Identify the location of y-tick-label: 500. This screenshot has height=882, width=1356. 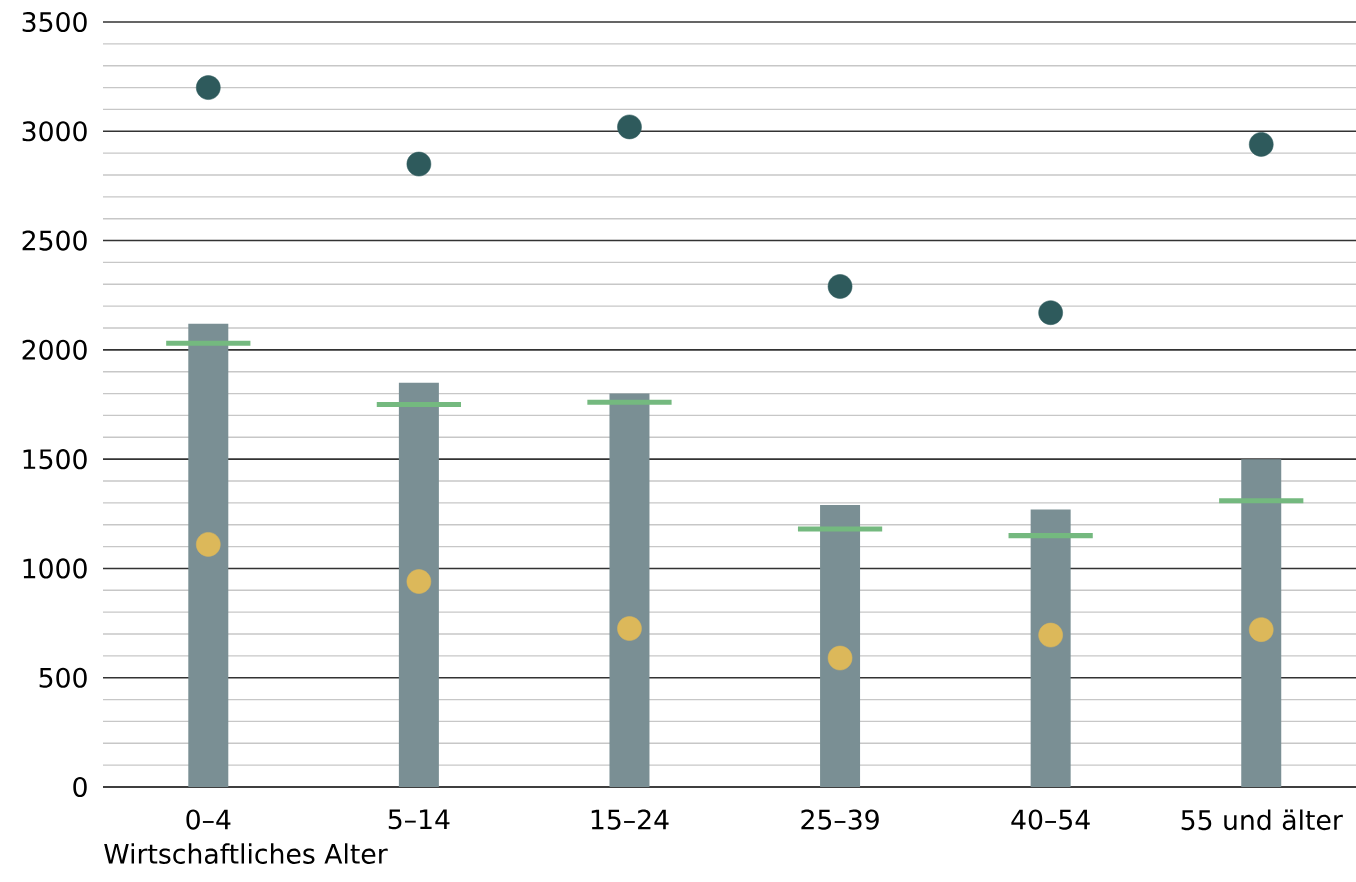
(63, 677).